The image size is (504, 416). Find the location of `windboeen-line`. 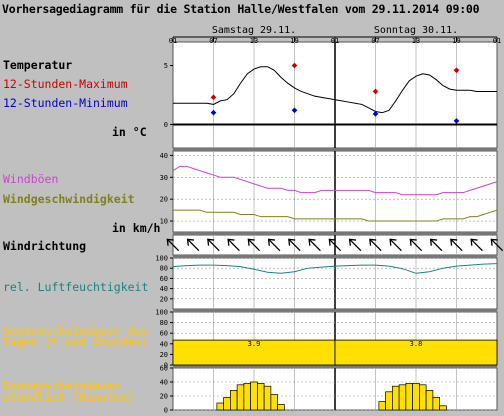

windboeen-line is located at coordinates (335, 180).